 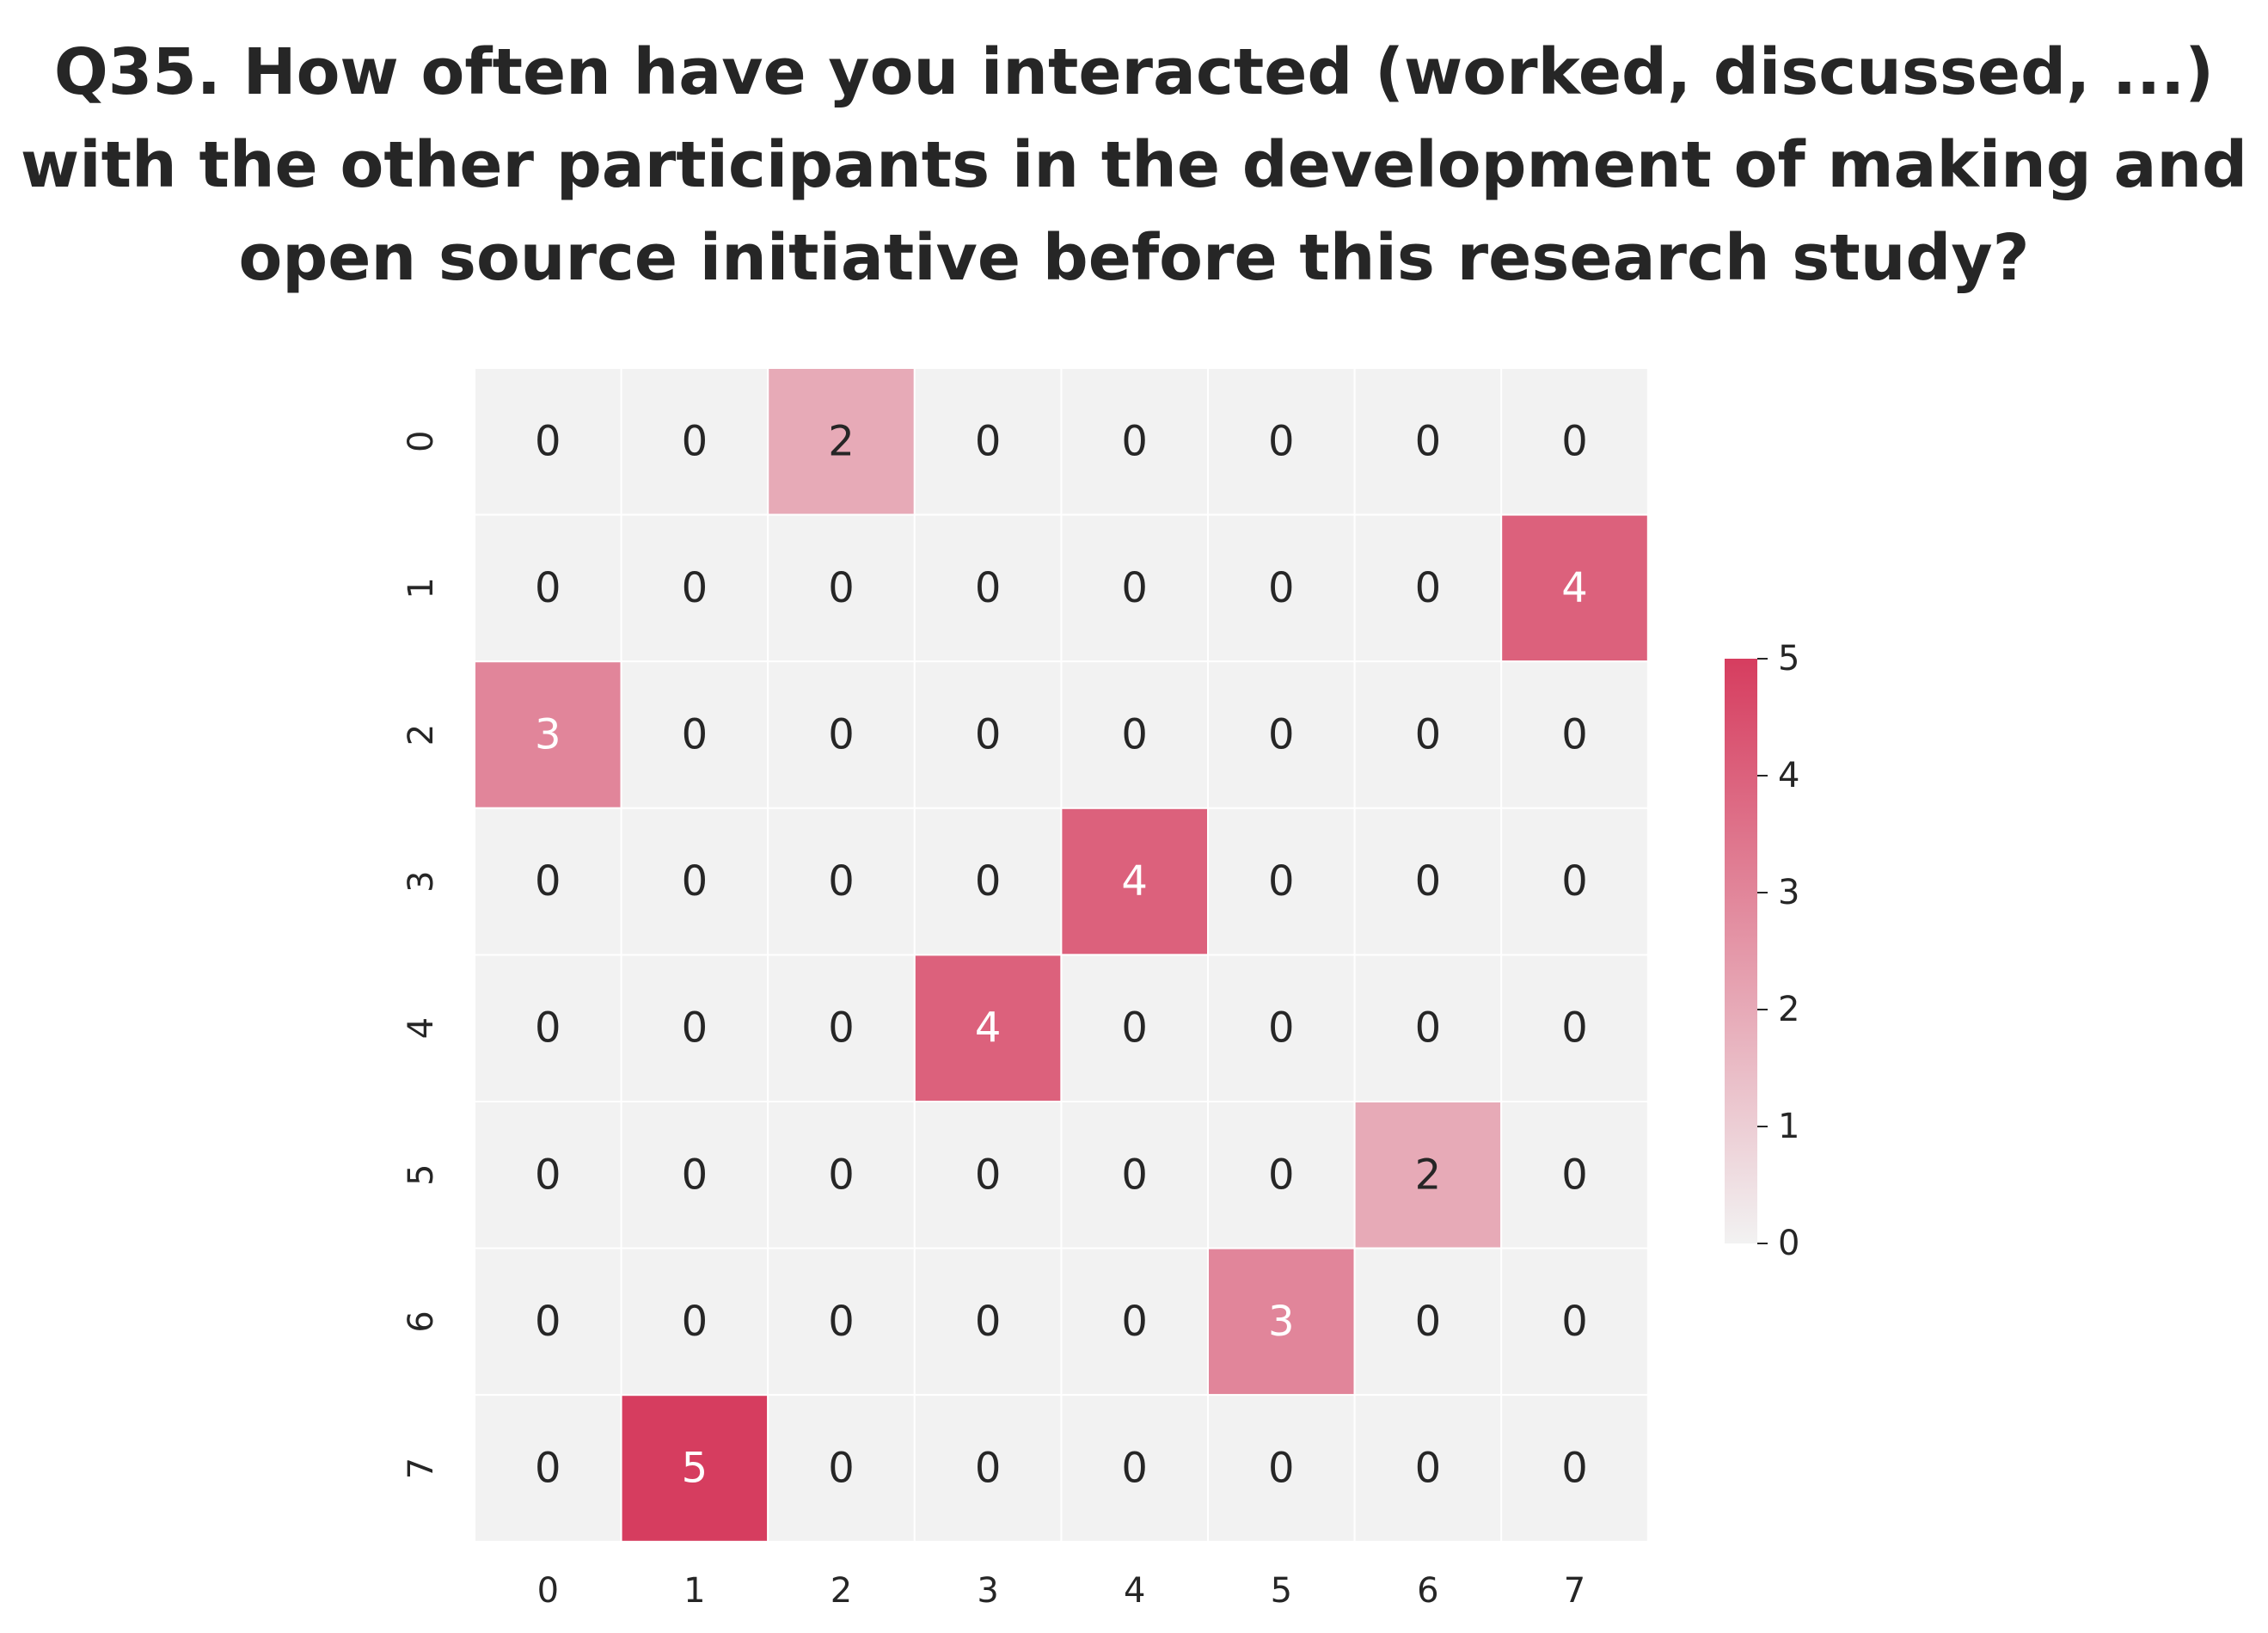 I want to click on cell-value-label-r1-c4: 0, so click(x=1134, y=588).